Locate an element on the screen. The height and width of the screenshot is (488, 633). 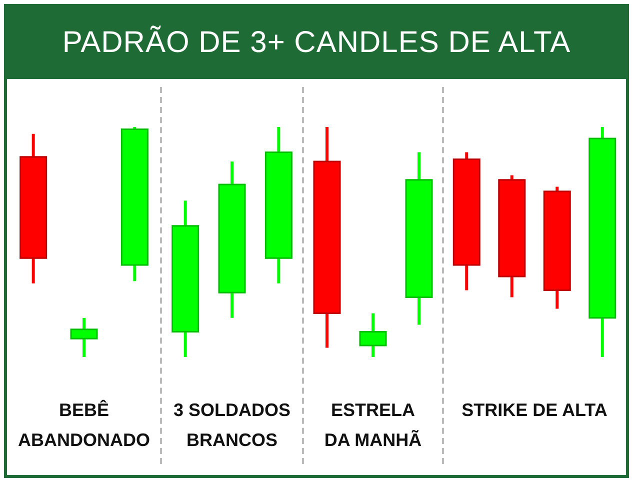
x-axis-title: 3 SOLDADOS BRANCOS is located at coordinates (232, 425).